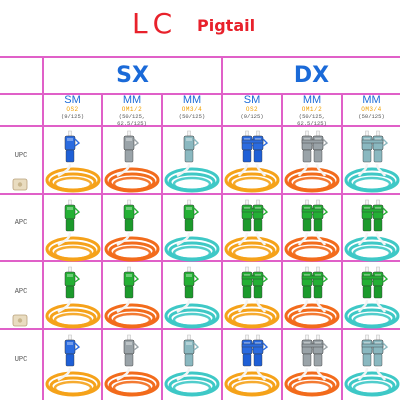 Image resolution: width=400 pixels, height=400 pixels. I want to click on title-main: LC, so click(155, 23).